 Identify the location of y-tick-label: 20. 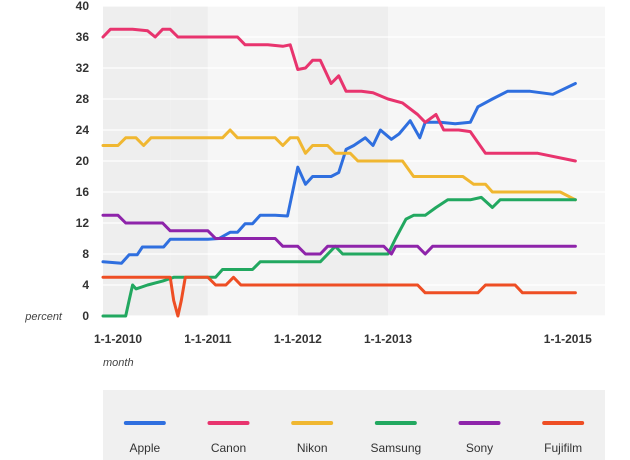
(83, 161).